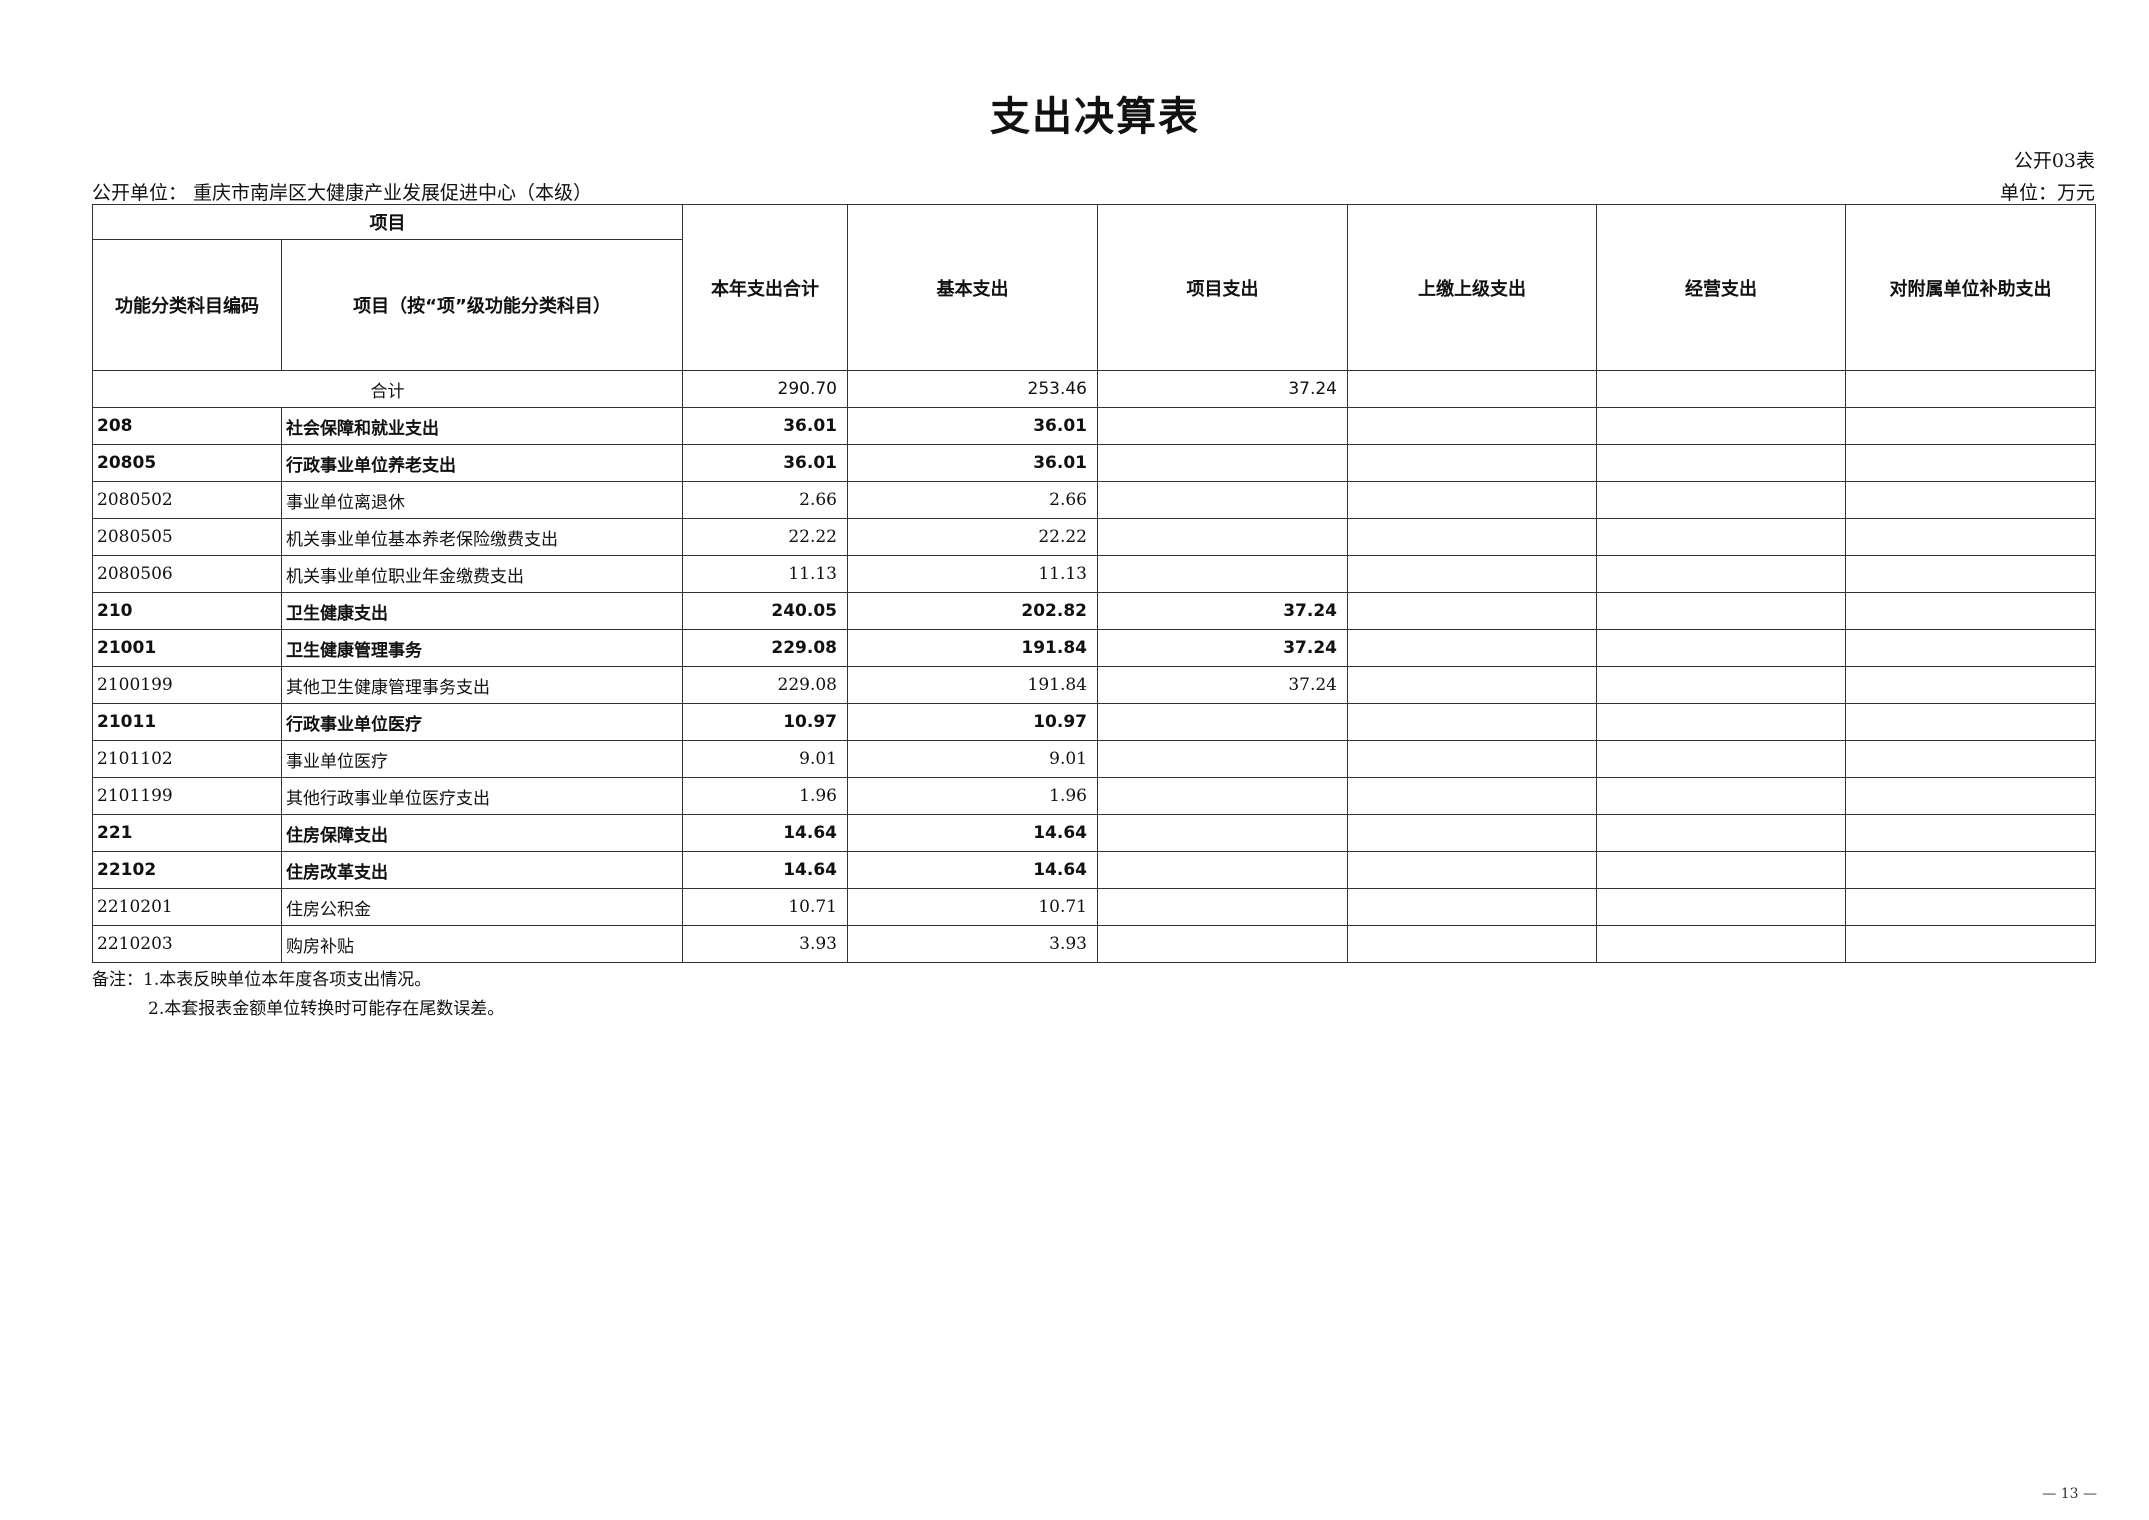 The image size is (2149, 1520). What do you see at coordinates (972, 389) in the screenshot?
I see `total-basic: 253.46` at bounding box center [972, 389].